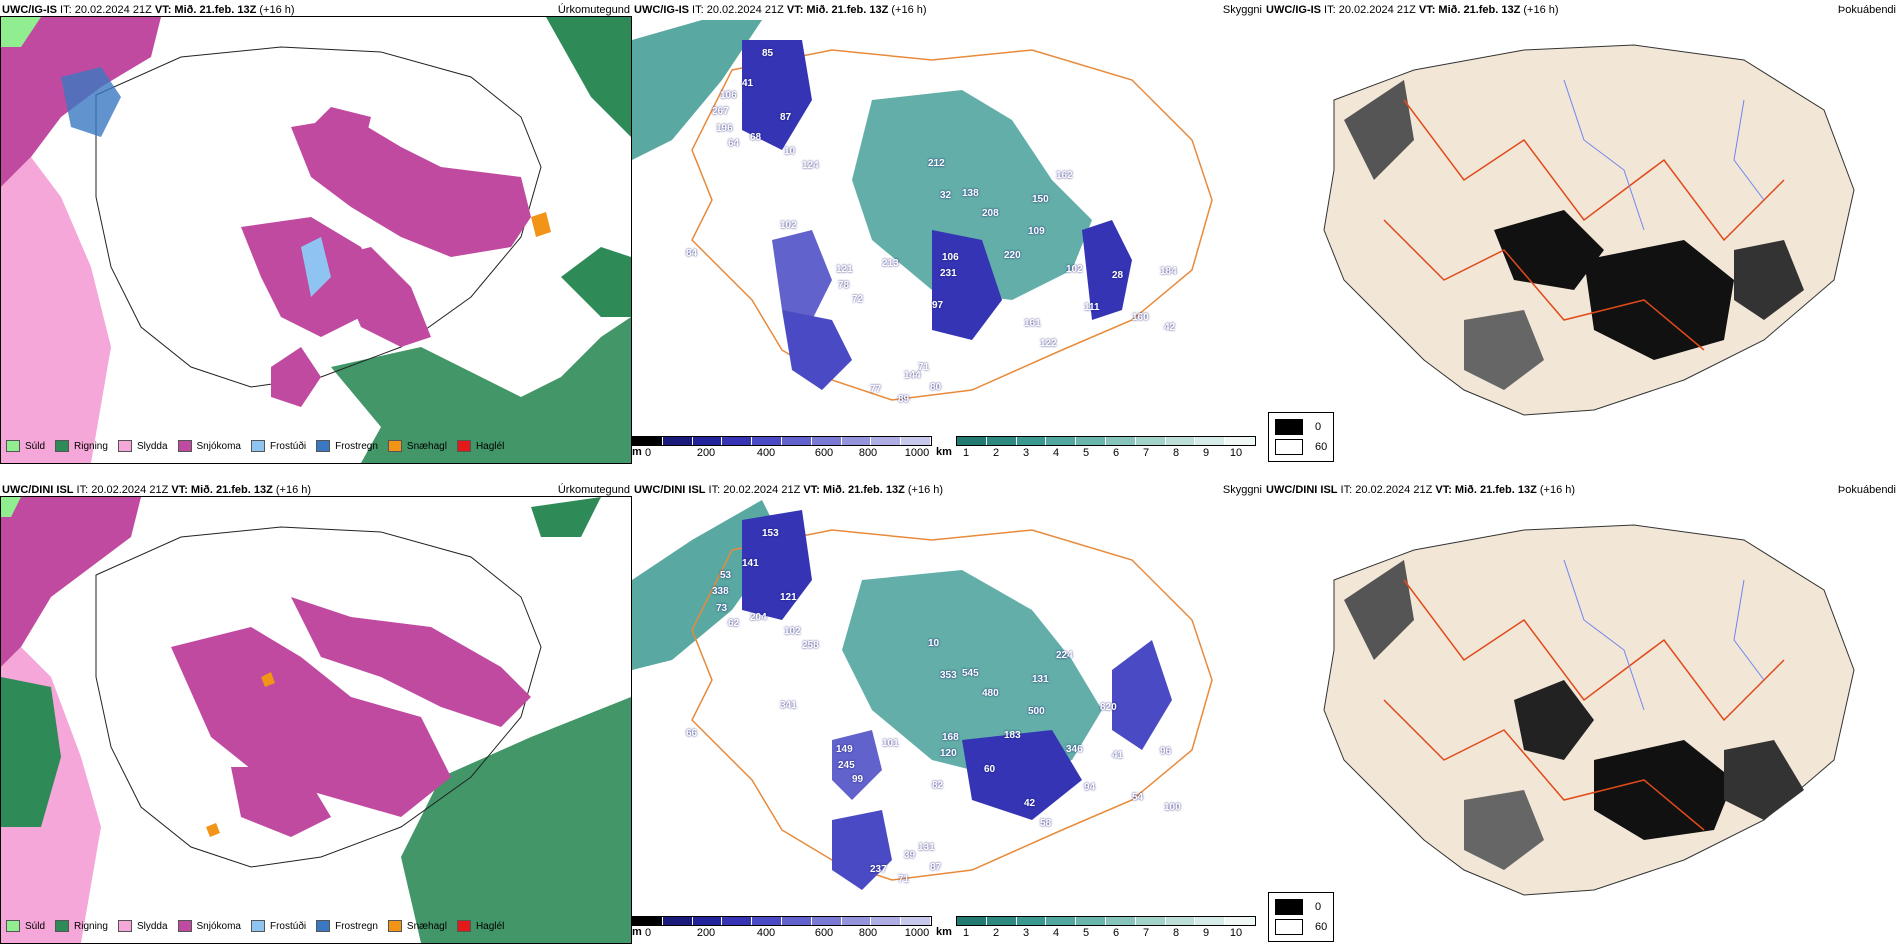 This screenshot has height=950, width=1900. I want to click on cbar-unit: km, so click(944, 452).